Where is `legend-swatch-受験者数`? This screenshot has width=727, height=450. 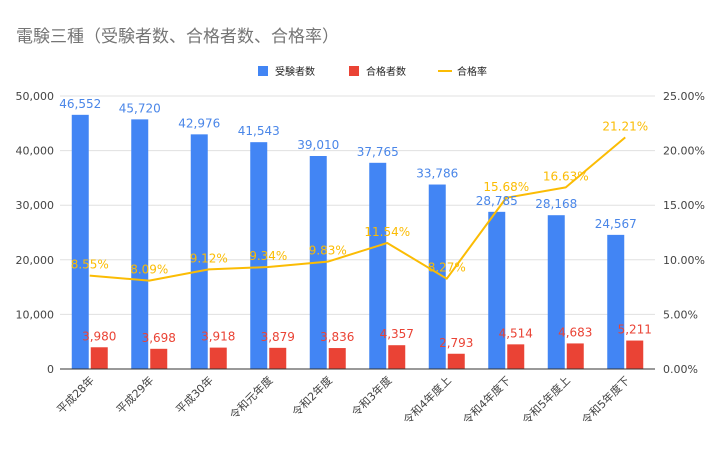 legend-swatch-受験者数 is located at coordinates (263, 71).